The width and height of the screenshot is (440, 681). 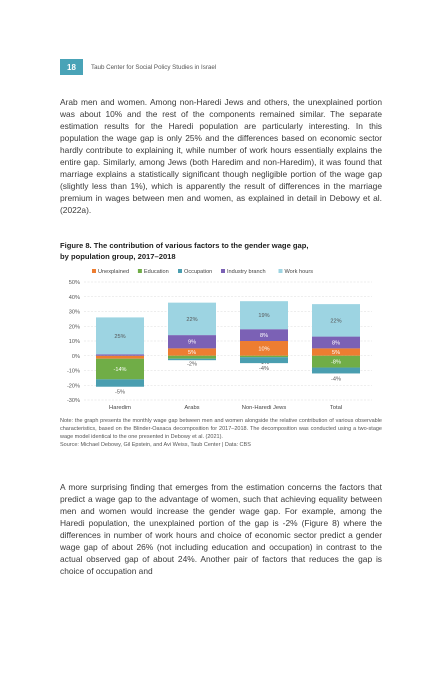 I want to click on data-label: -14%, so click(x=119, y=370).